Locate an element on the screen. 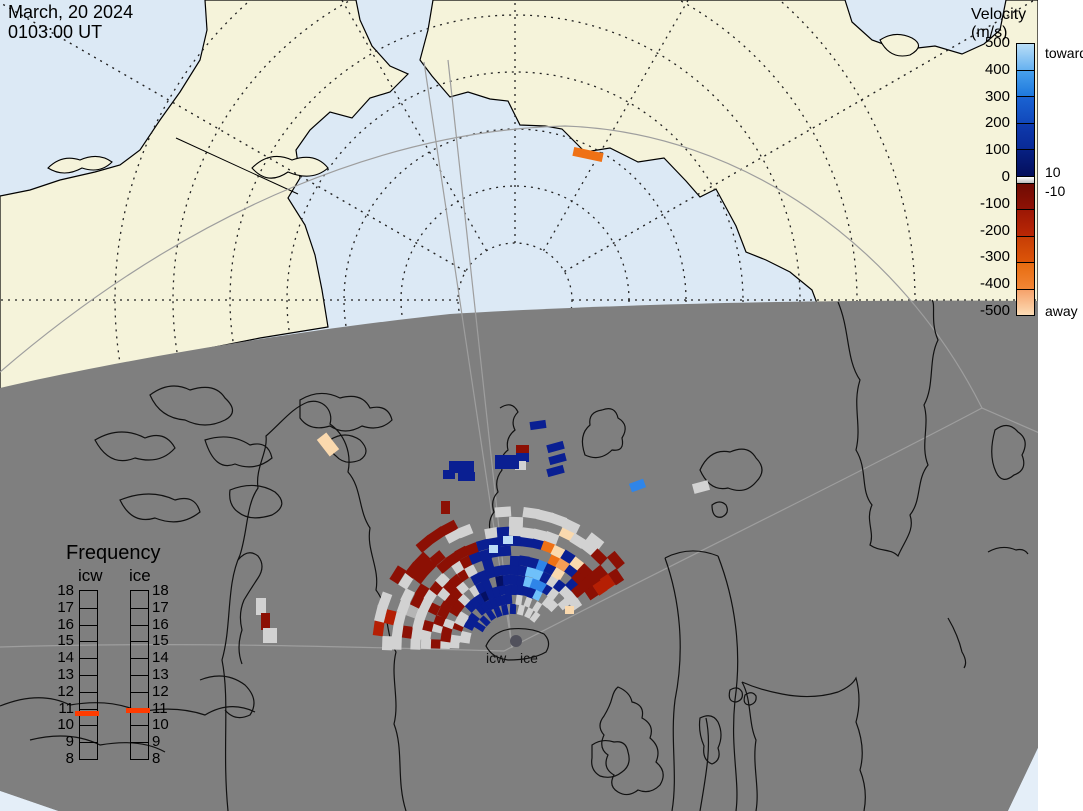 The height and width of the screenshot is (811, 1083). away-label: away is located at coordinates (1061, 311).